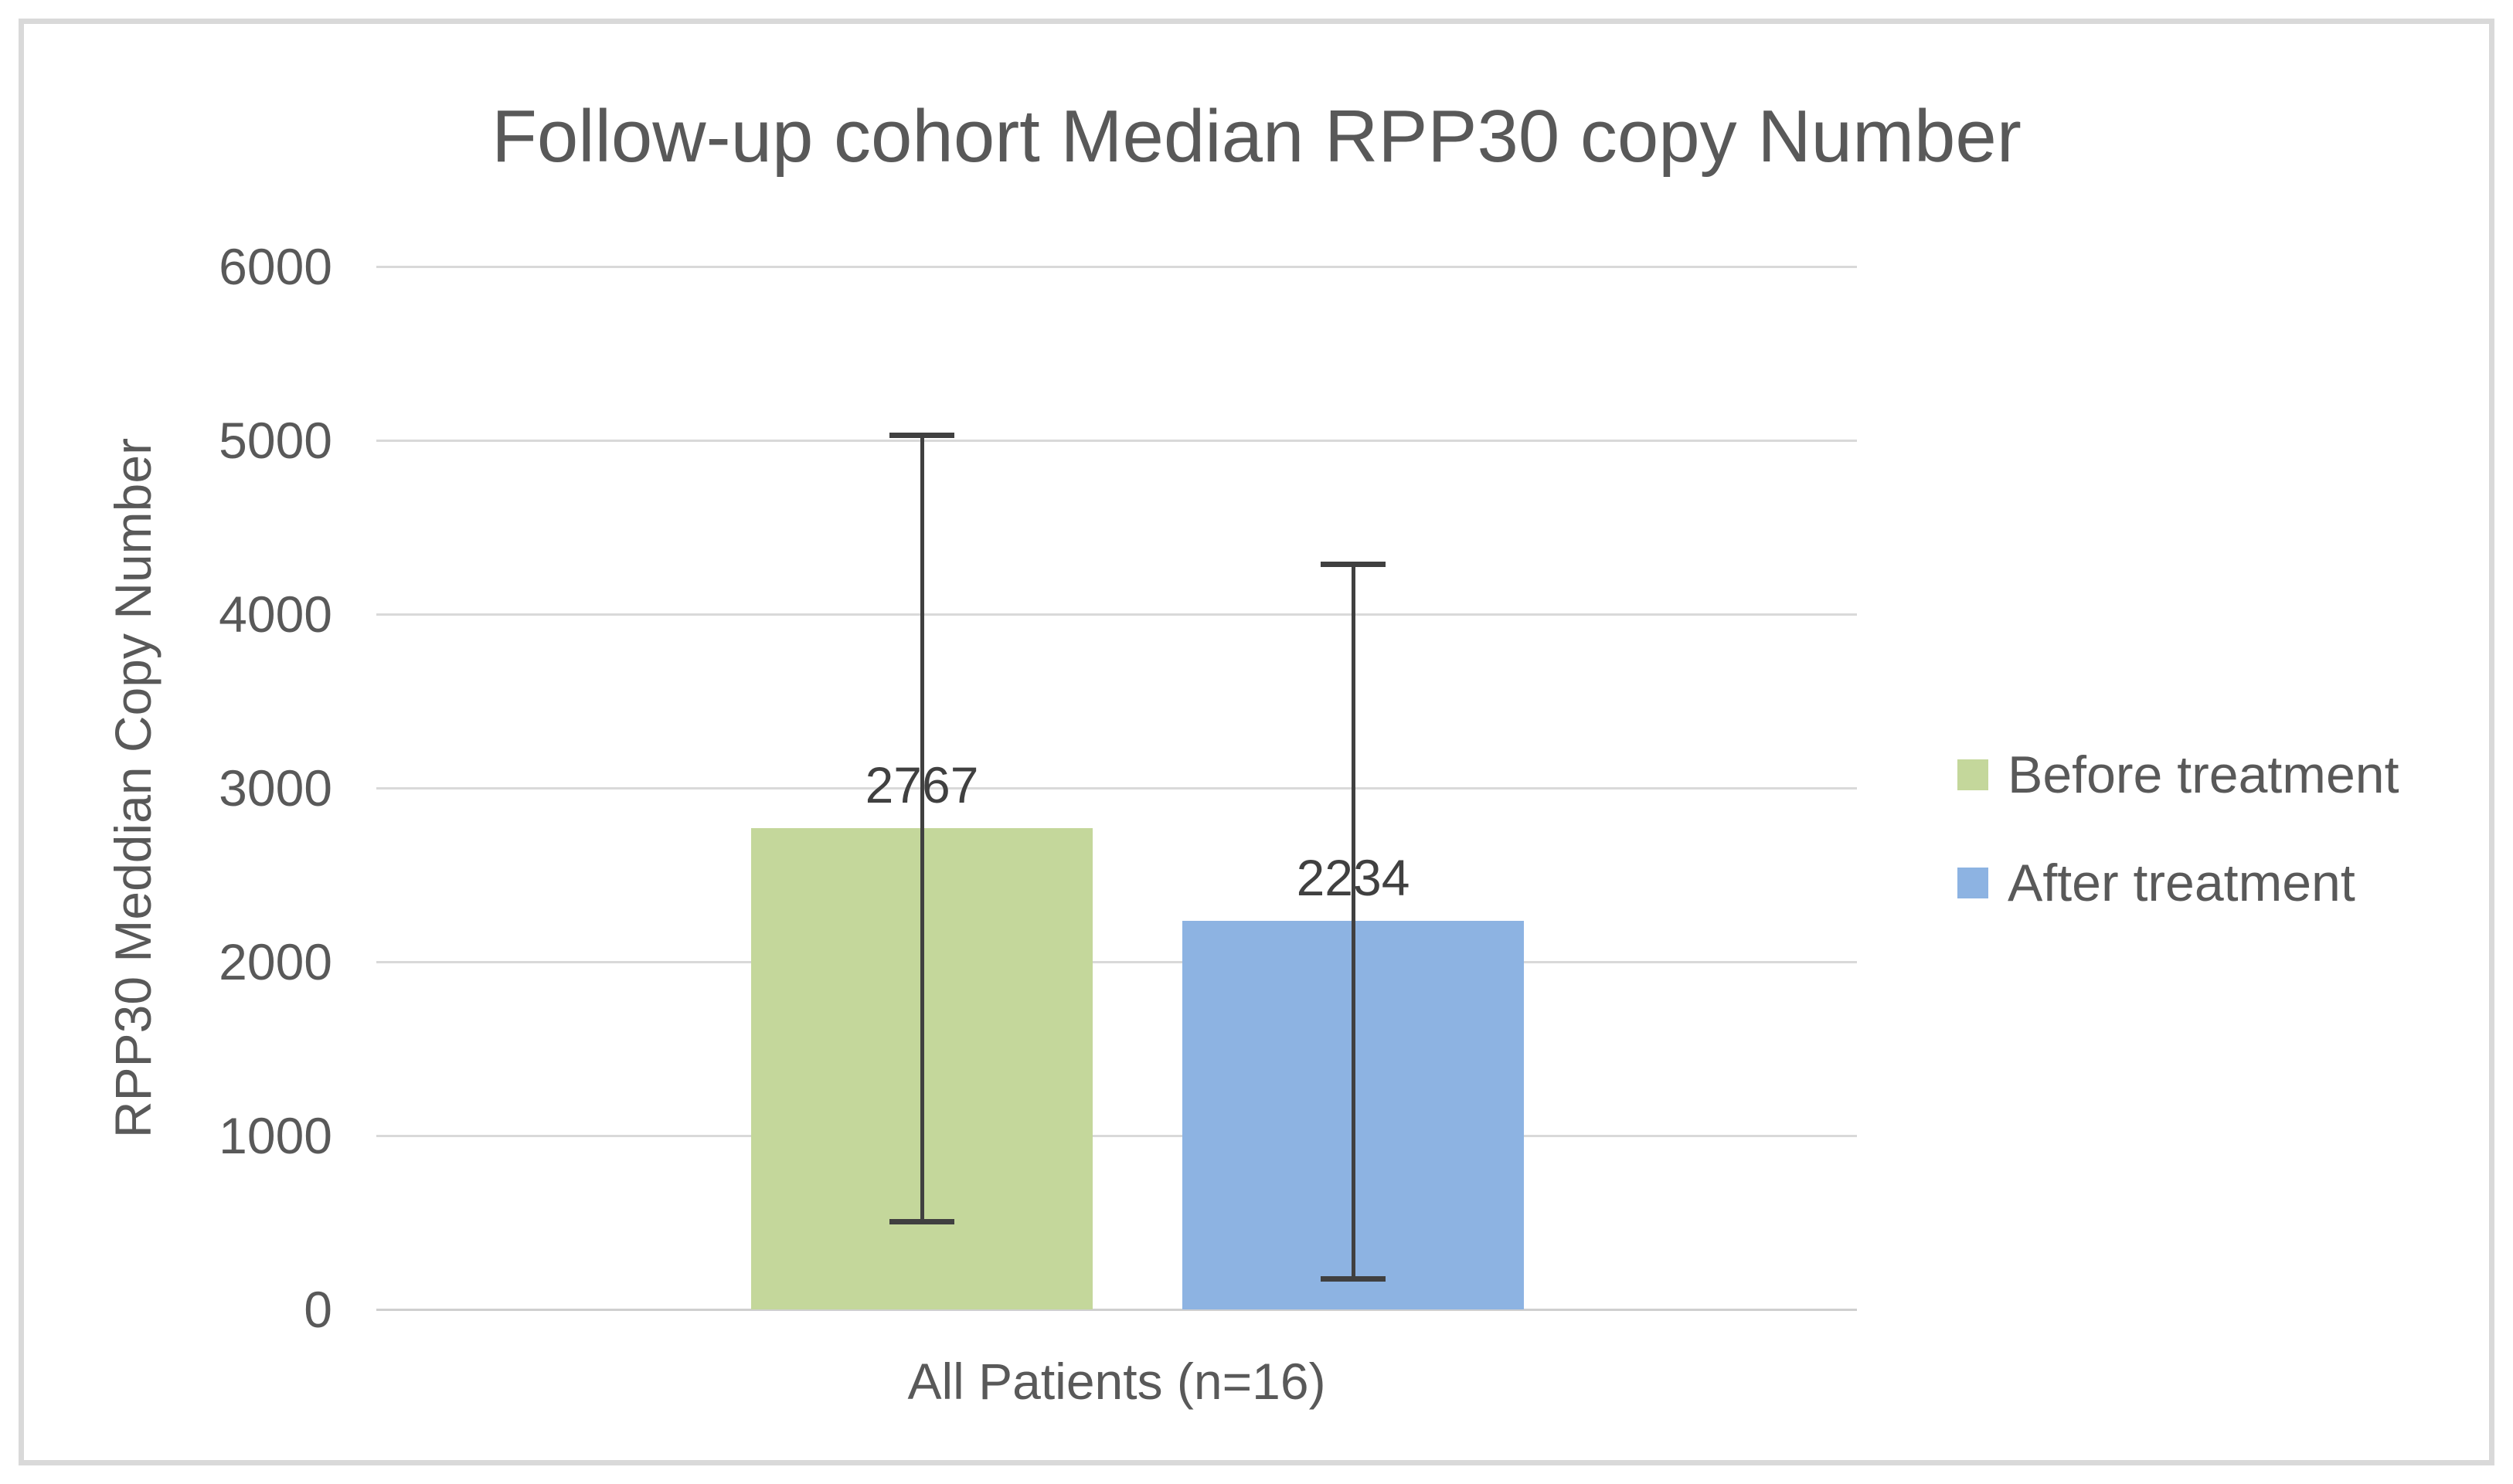  What do you see at coordinates (275, 614) in the screenshot?
I see `y-tick-label: 4000` at bounding box center [275, 614].